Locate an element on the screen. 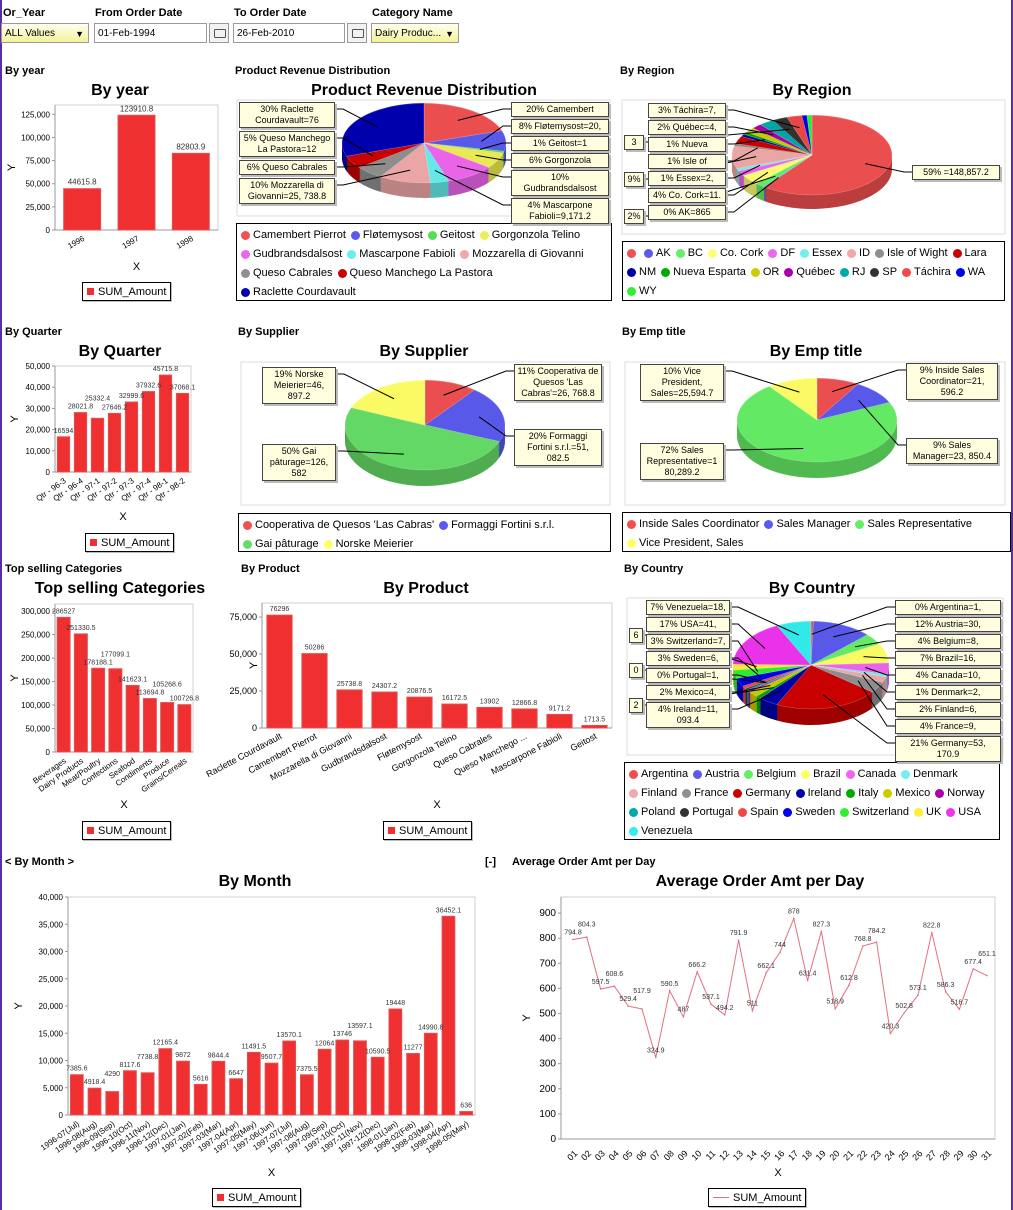 The height and width of the screenshot is (1210, 1013). chart-title: By Country is located at coordinates (812, 588).